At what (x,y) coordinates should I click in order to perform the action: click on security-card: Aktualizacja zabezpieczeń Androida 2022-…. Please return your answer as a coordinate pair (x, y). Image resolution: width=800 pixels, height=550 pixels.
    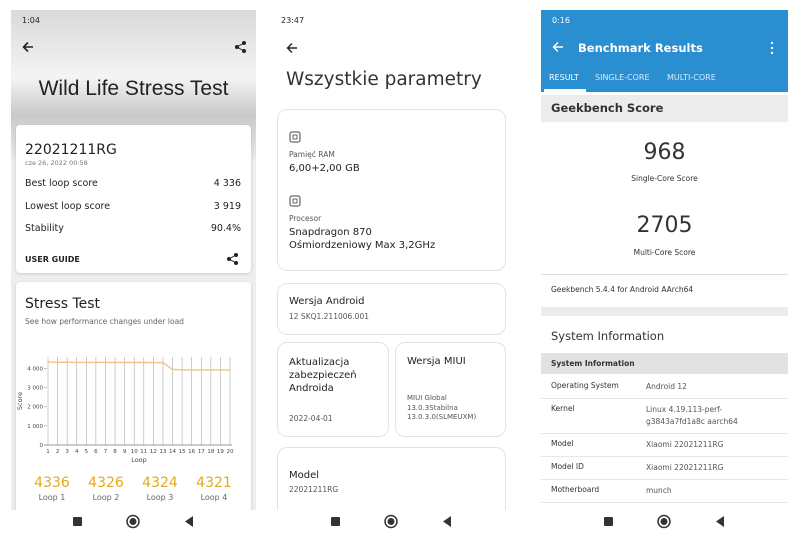
    Looking at the image, I should click on (333, 389).